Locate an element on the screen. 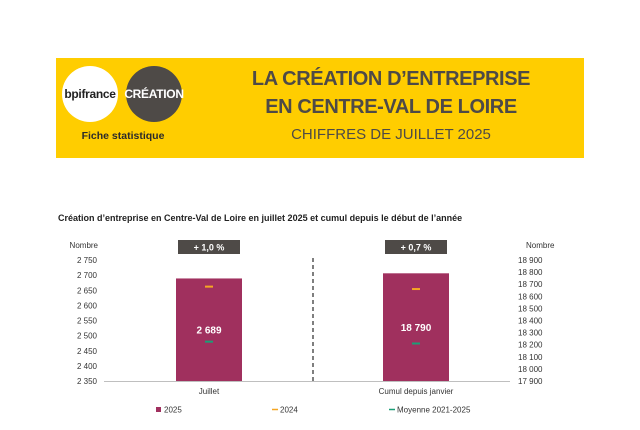  y-tick-label-right: 18 700 is located at coordinates (530, 284).